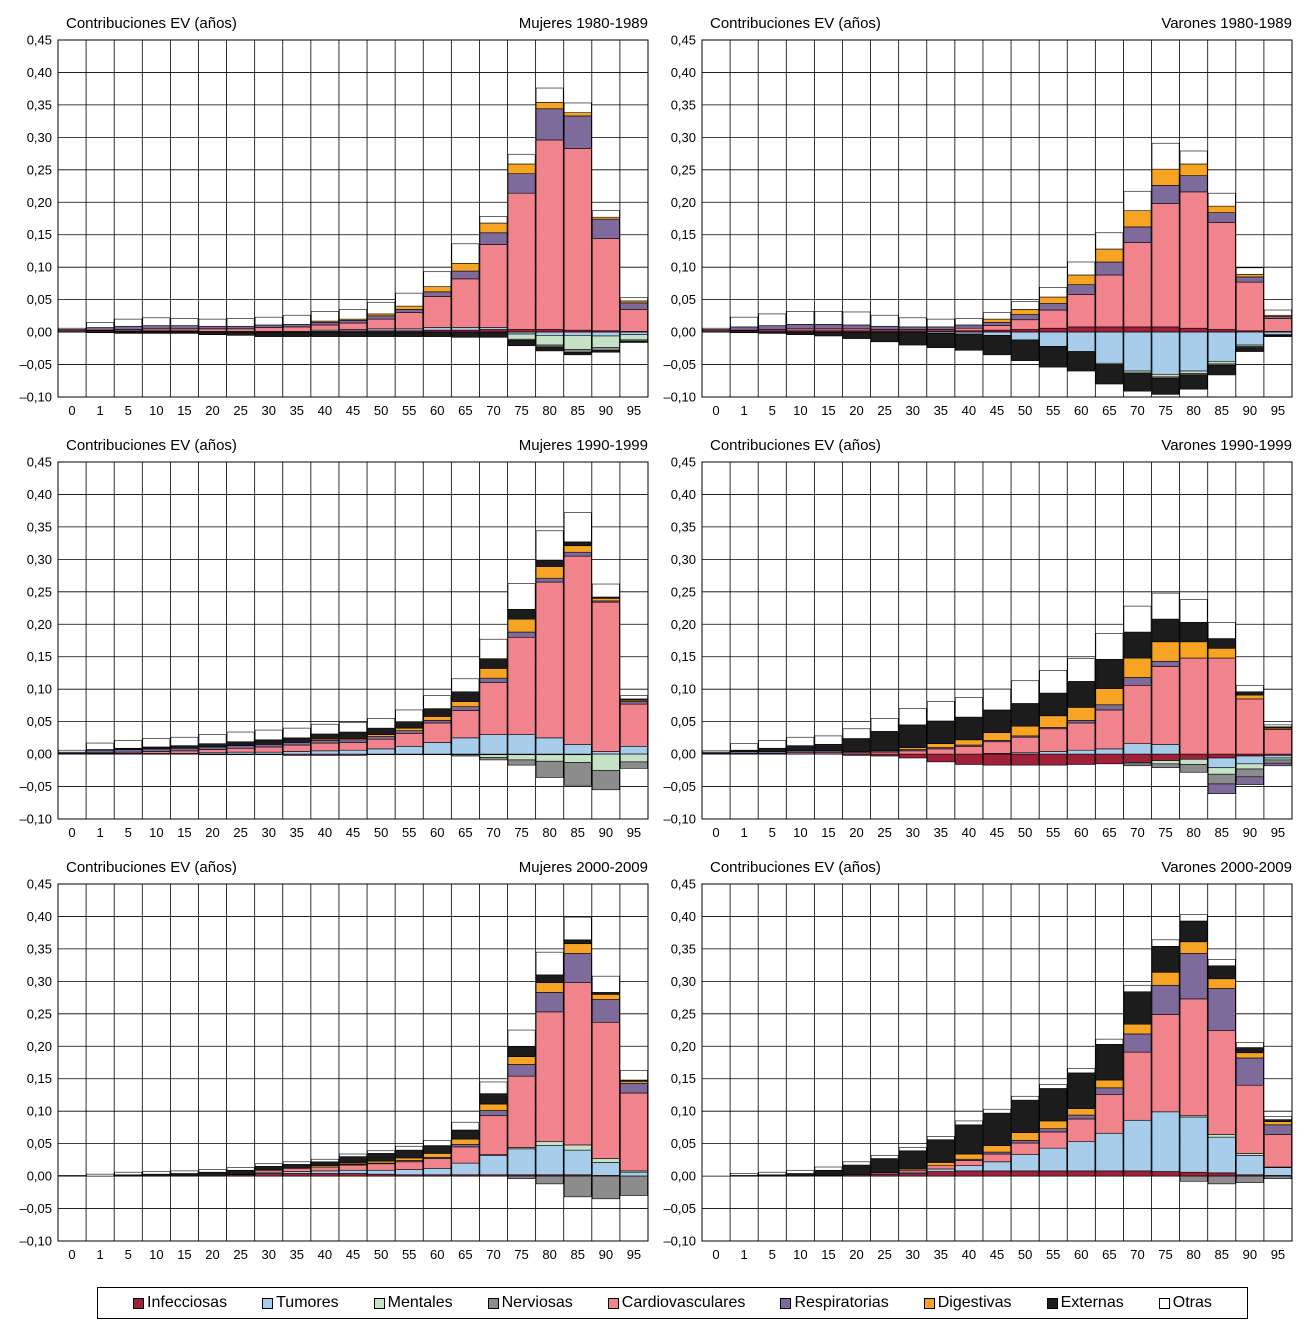 The height and width of the screenshot is (1326, 1309). What do you see at coordinates (683, 624) in the screenshot?
I see `y-tick-label: 0,20` at bounding box center [683, 624].